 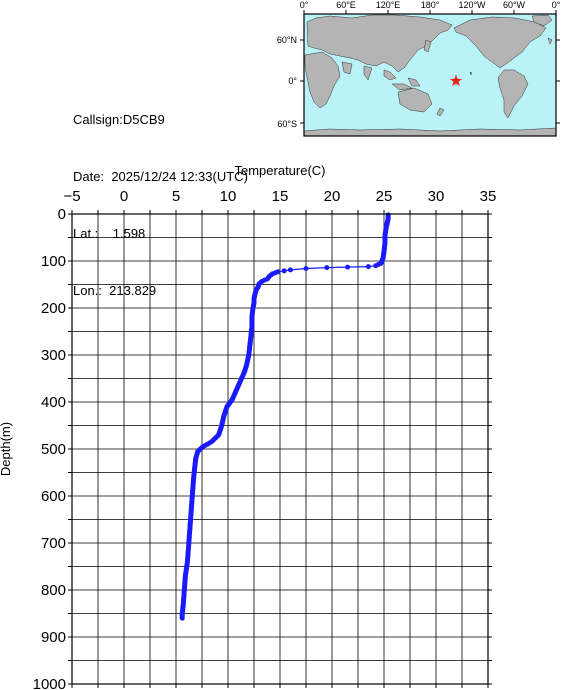 What do you see at coordinates (292, 81) in the screenshot?
I see `map-lat-tick-0: 0°` at bounding box center [292, 81].